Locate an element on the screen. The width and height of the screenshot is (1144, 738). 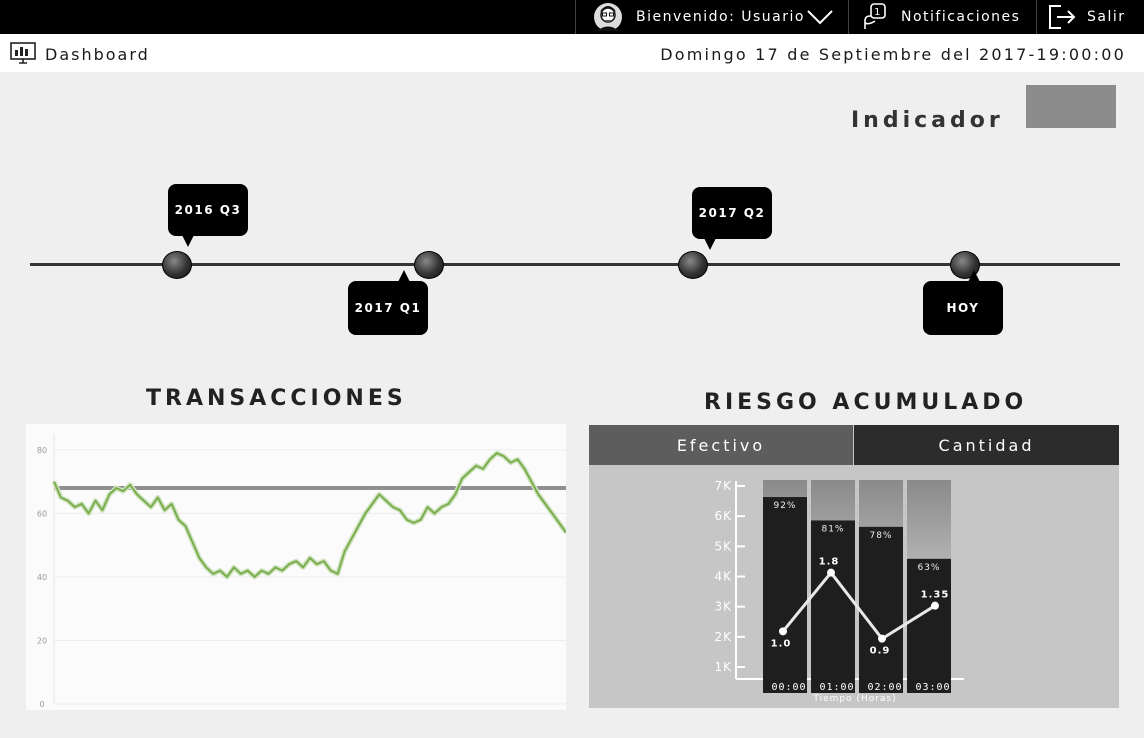
y-tick-label: 40 is located at coordinates (42, 577).